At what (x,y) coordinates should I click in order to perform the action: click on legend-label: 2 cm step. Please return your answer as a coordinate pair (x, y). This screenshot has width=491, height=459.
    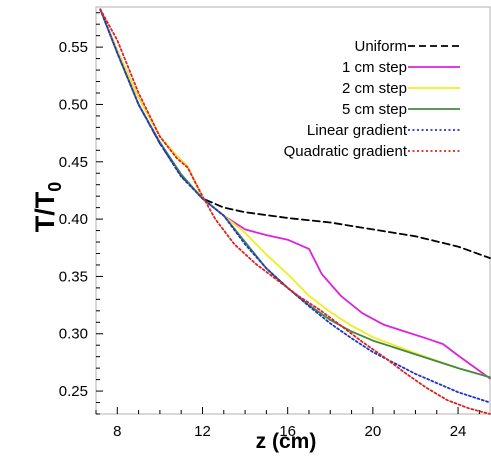
    Looking at the image, I should click on (374, 88).